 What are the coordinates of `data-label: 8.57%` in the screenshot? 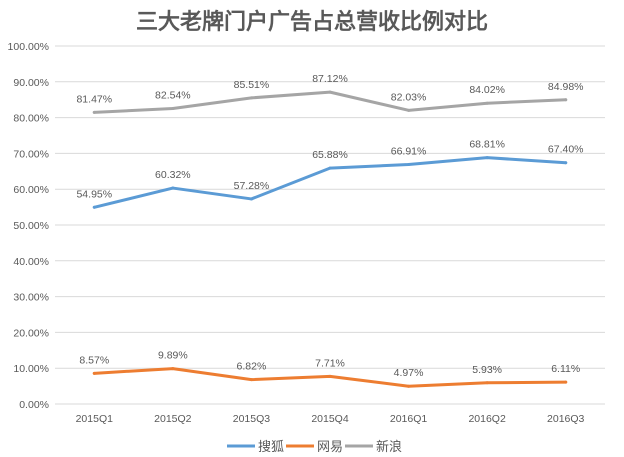 It's located at (94, 360).